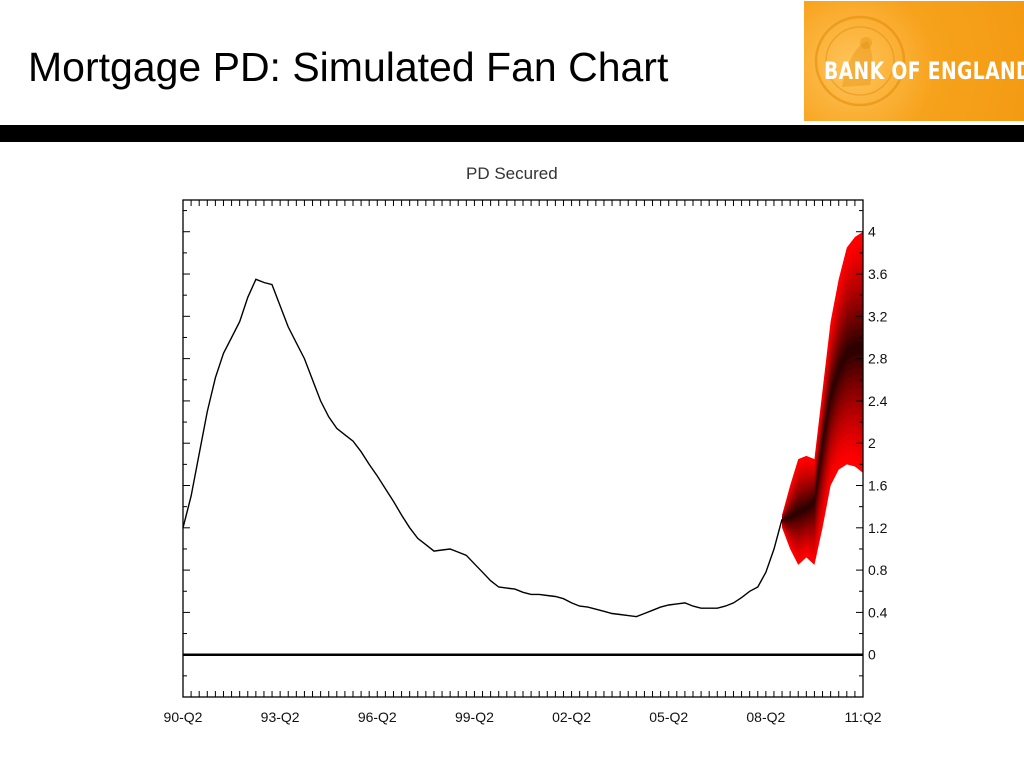 Image resolution: width=1024 pixels, height=768 pixels. Describe the element at coordinates (183, 717) in the screenshot. I see `x-tick-label: 90-Q2` at that location.